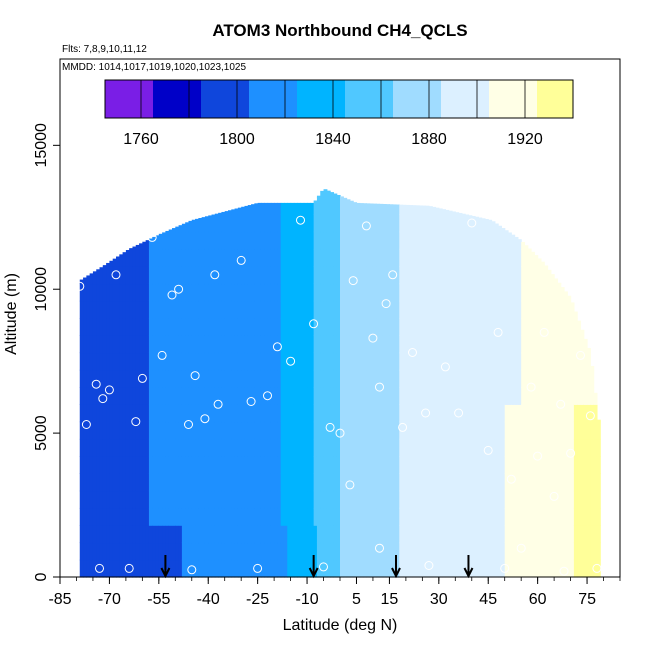 The width and height of the screenshot is (650, 650). I want to click on colorbar-tick-label: 1920, so click(525, 139).